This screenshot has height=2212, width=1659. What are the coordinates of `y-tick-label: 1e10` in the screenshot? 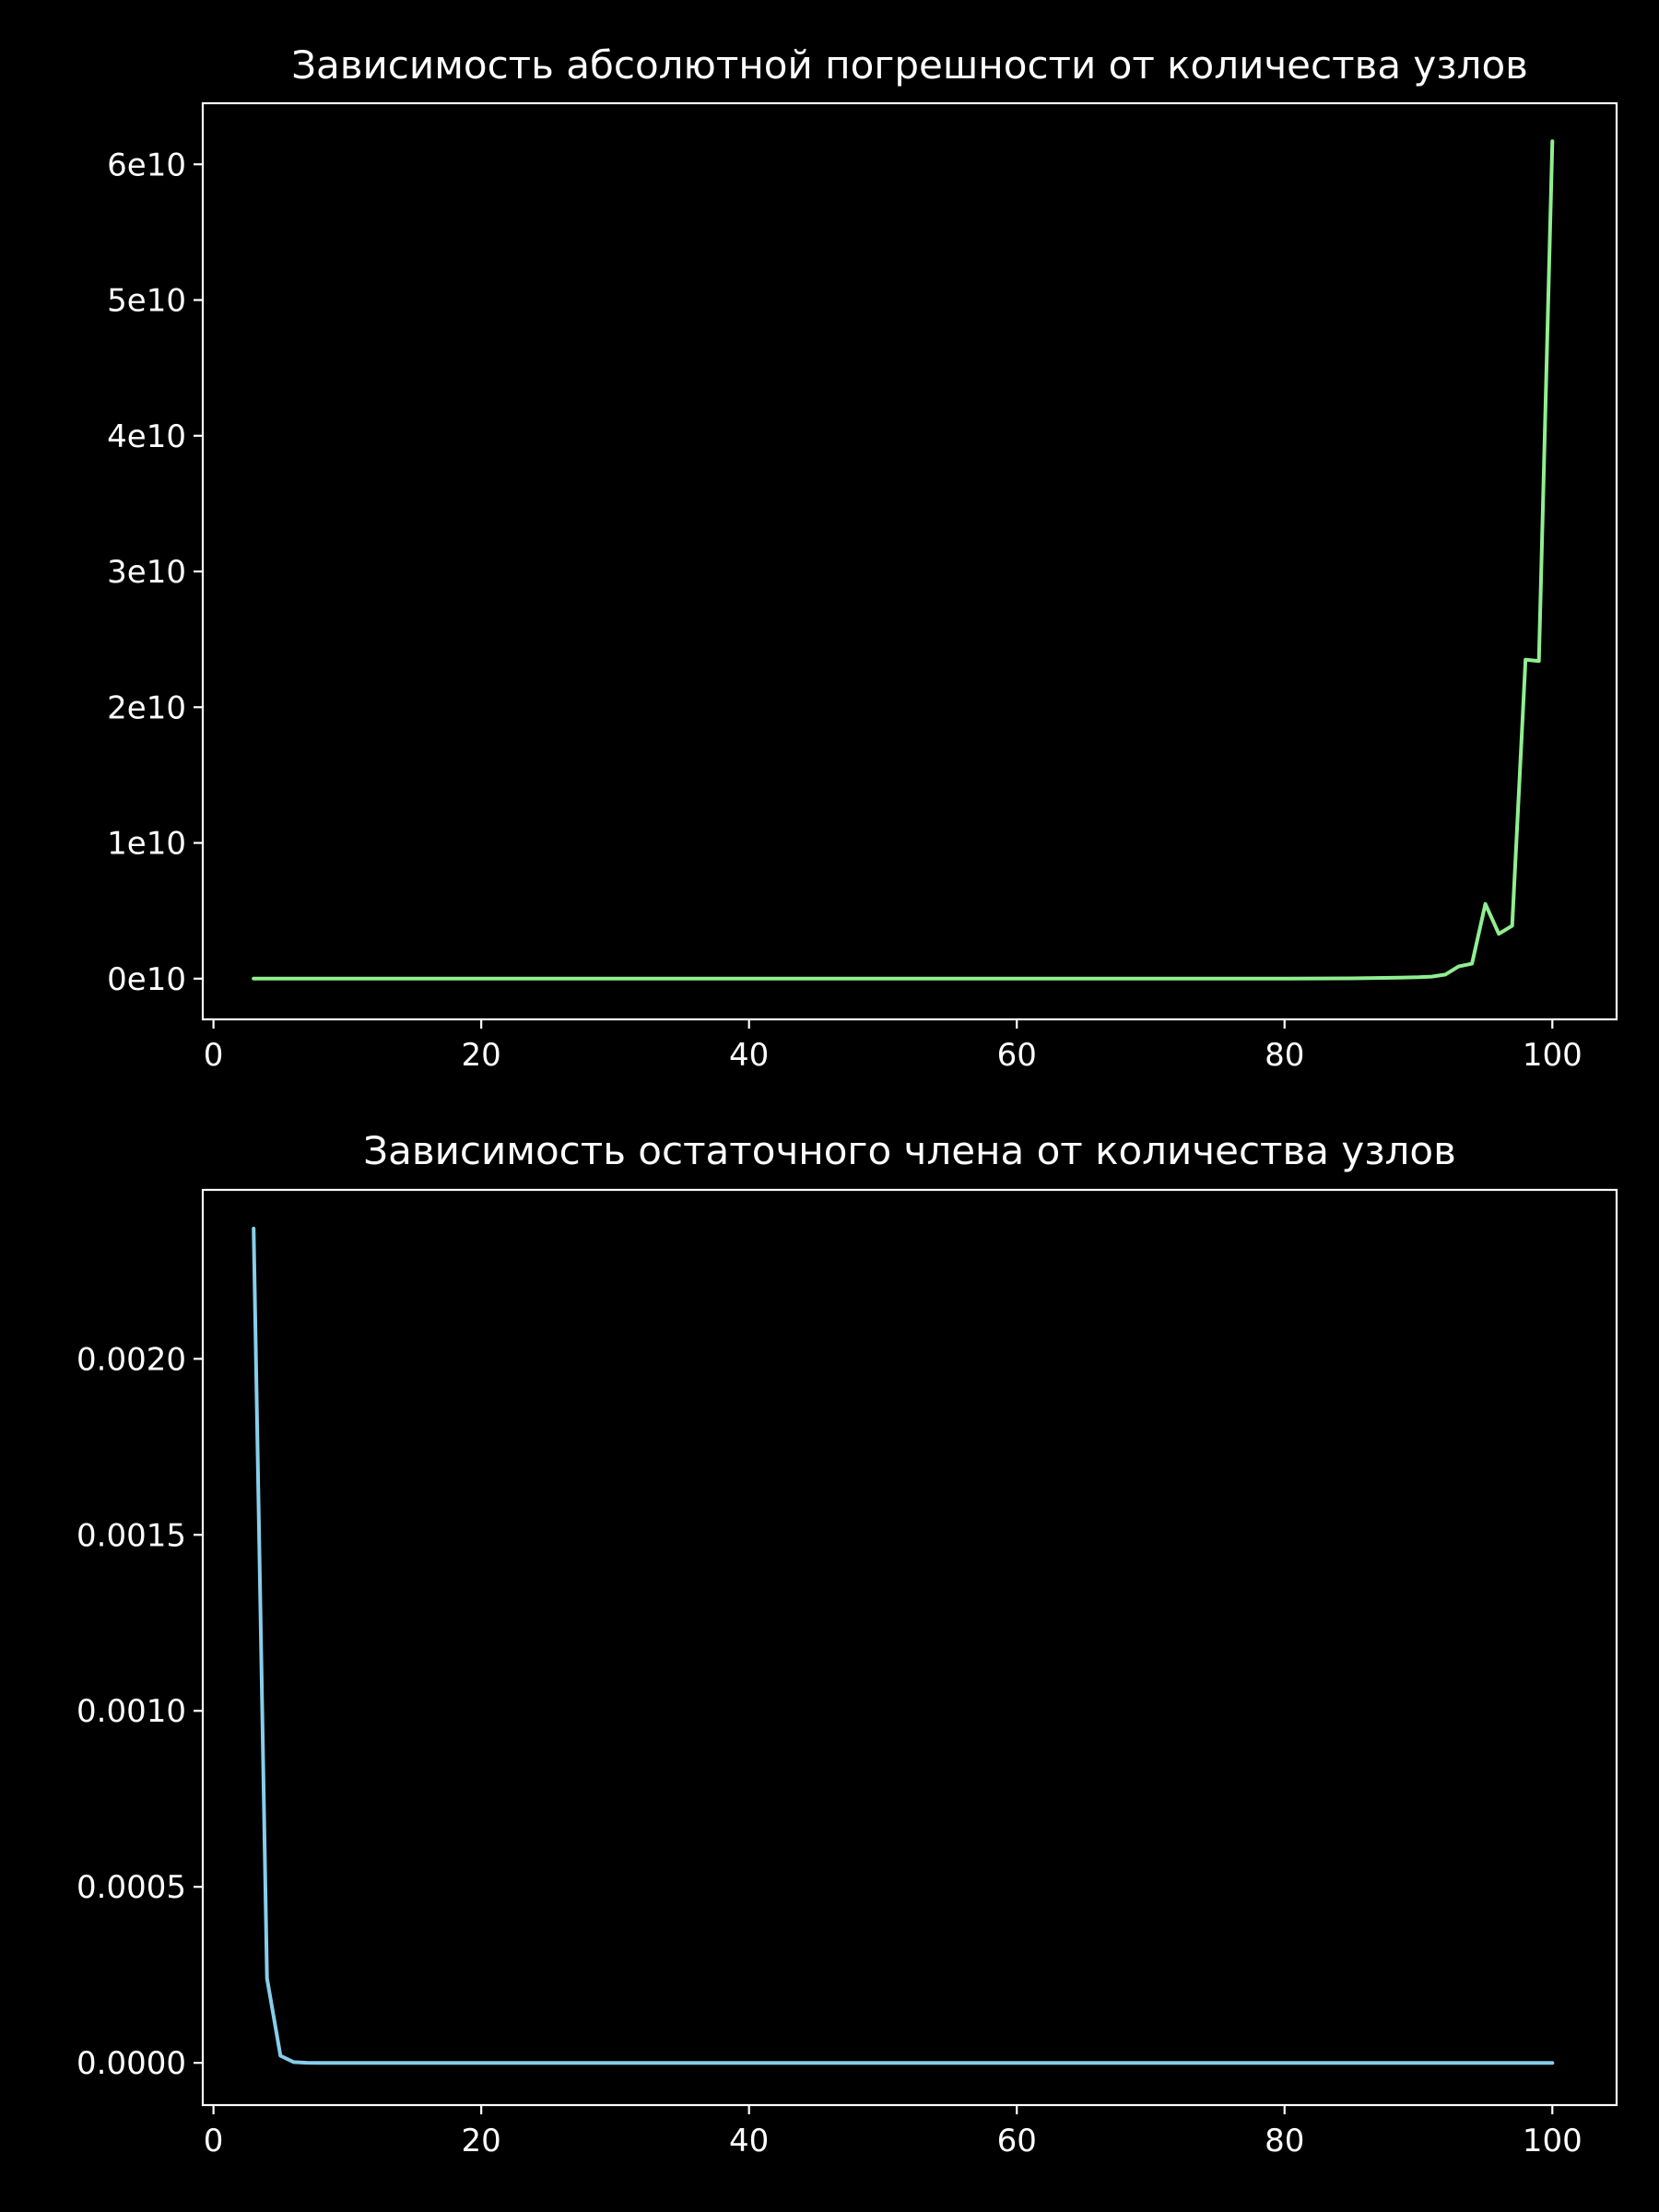 It's located at (146, 844).